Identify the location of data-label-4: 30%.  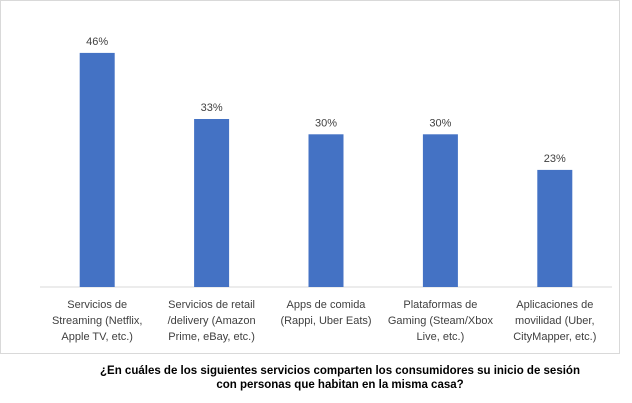
(440, 123).